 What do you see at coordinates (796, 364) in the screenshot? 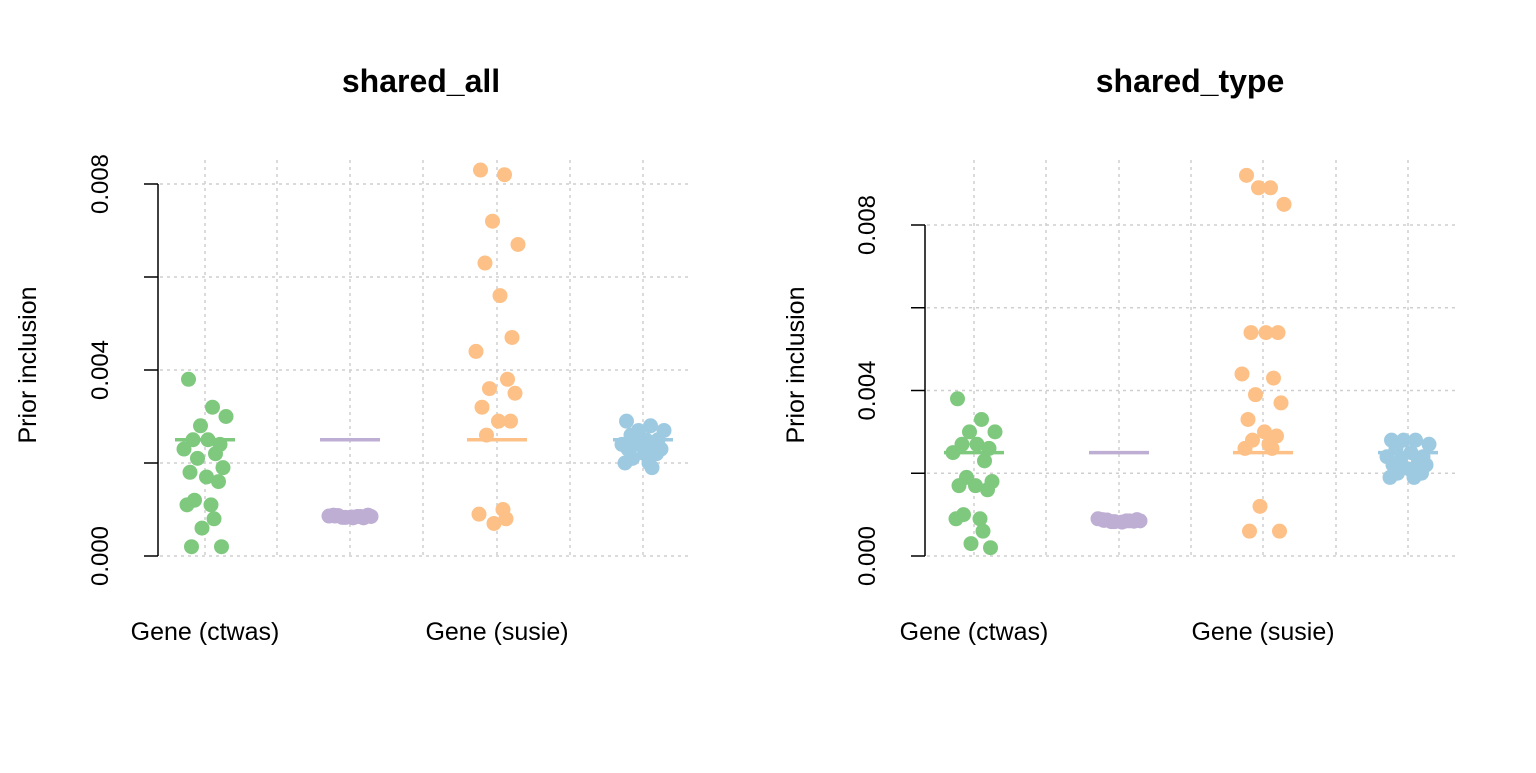
I see `y-axis-label-1: Prior inclusion` at bounding box center [796, 364].